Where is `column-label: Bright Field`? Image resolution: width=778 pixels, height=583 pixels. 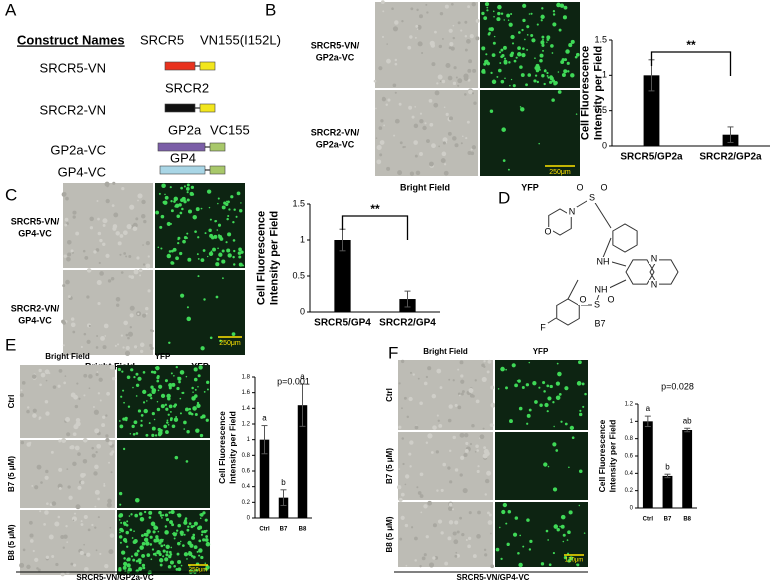 column-label: Bright Field is located at coordinates (425, 187).